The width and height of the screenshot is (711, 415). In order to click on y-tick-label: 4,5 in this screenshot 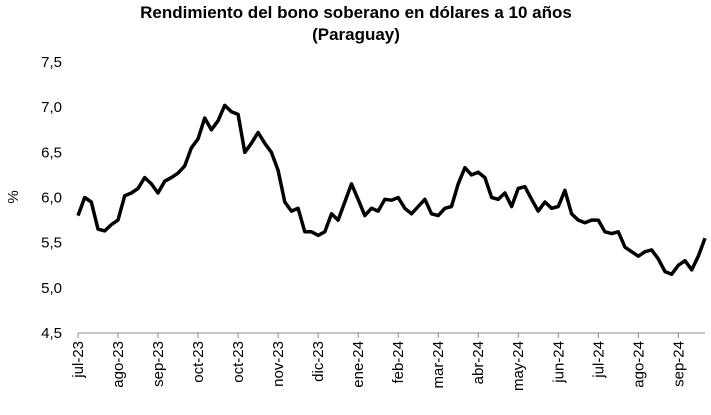, I will do `click(51, 333)`.